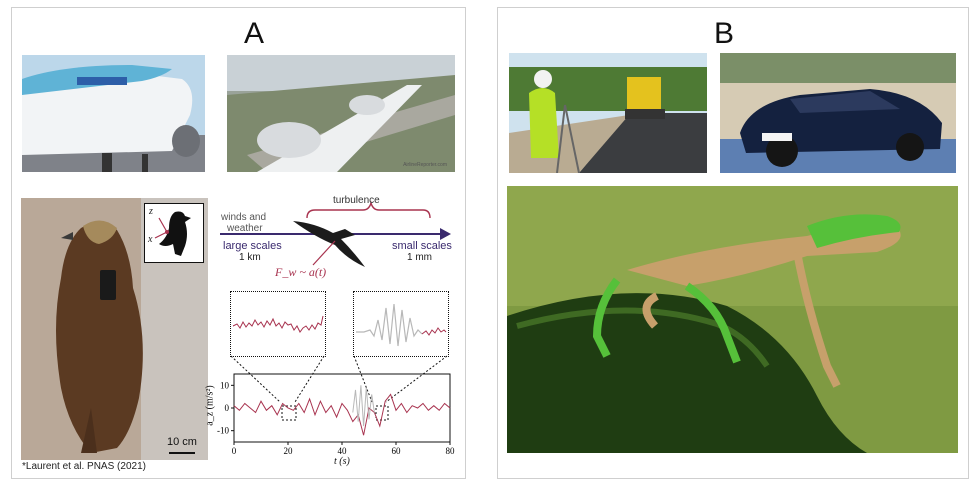 This screenshot has height=483, width=976. What do you see at coordinates (324, 253) in the screenshot?
I see `force-pointer` at bounding box center [324, 253].